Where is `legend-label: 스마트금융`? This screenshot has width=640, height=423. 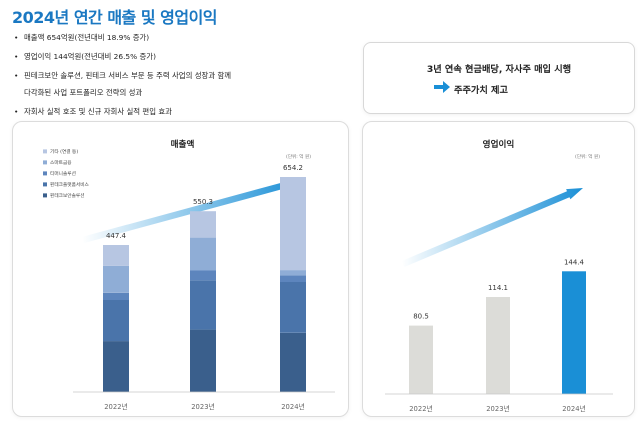
legend-label: 스마트금융 is located at coordinates (61, 162).